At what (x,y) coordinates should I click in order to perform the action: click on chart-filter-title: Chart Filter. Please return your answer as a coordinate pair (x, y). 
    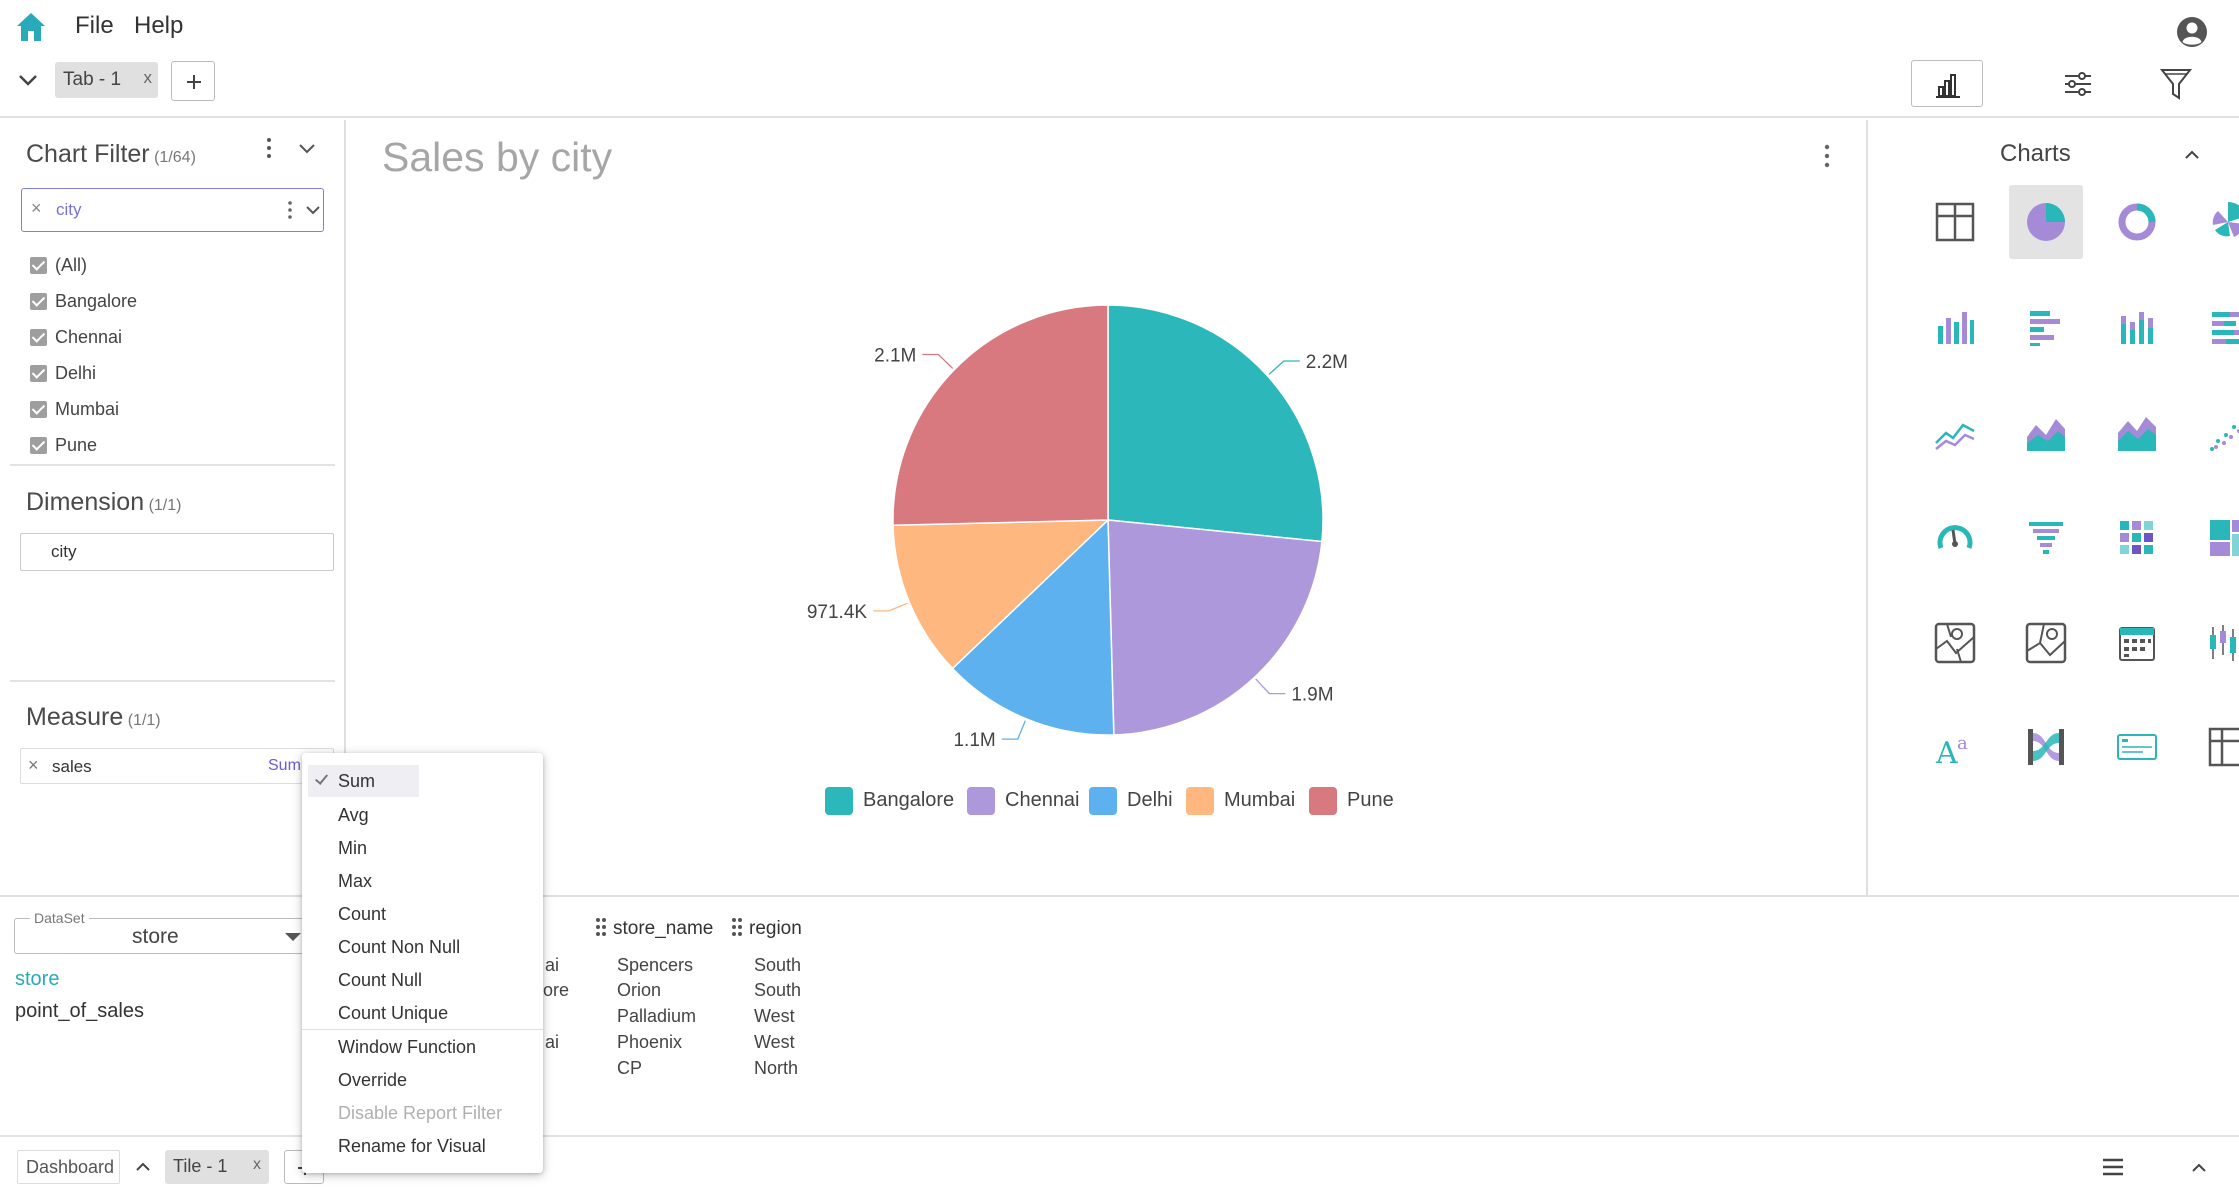
    Looking at the image, I should click on (88, 154).